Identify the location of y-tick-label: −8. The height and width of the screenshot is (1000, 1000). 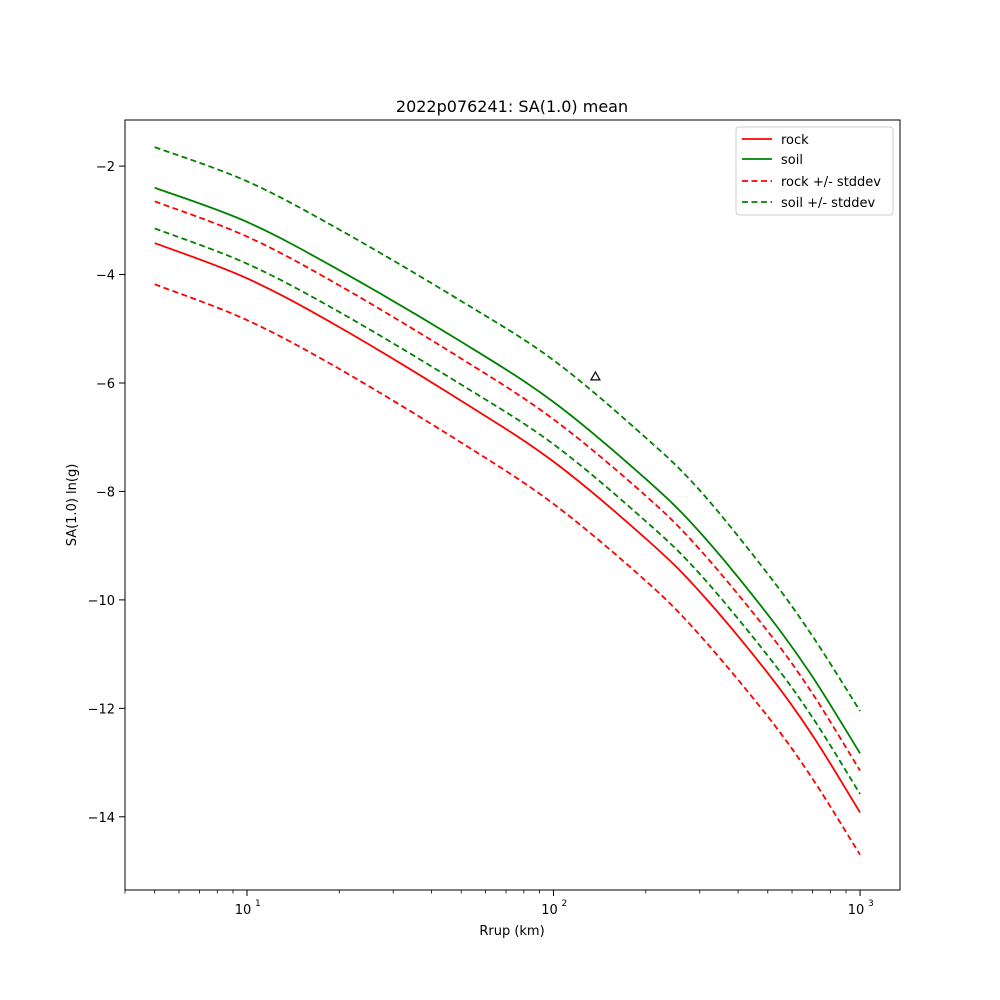
(105, 492).